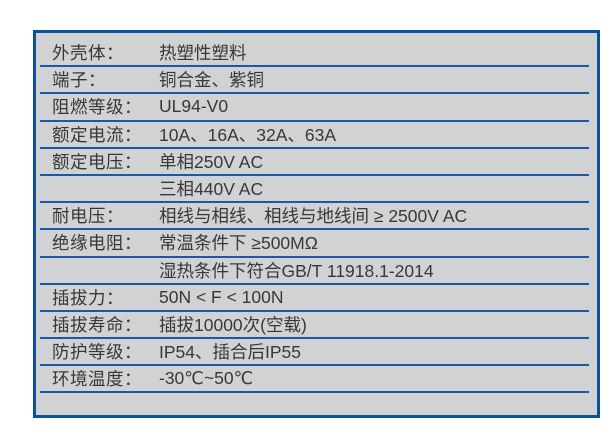 This screenshot has width=616, height=434. What do you see at coordinates (88, 216) in the screenshot?
I see `spec-label: 耐电压：` at bounding box center [88, 216].